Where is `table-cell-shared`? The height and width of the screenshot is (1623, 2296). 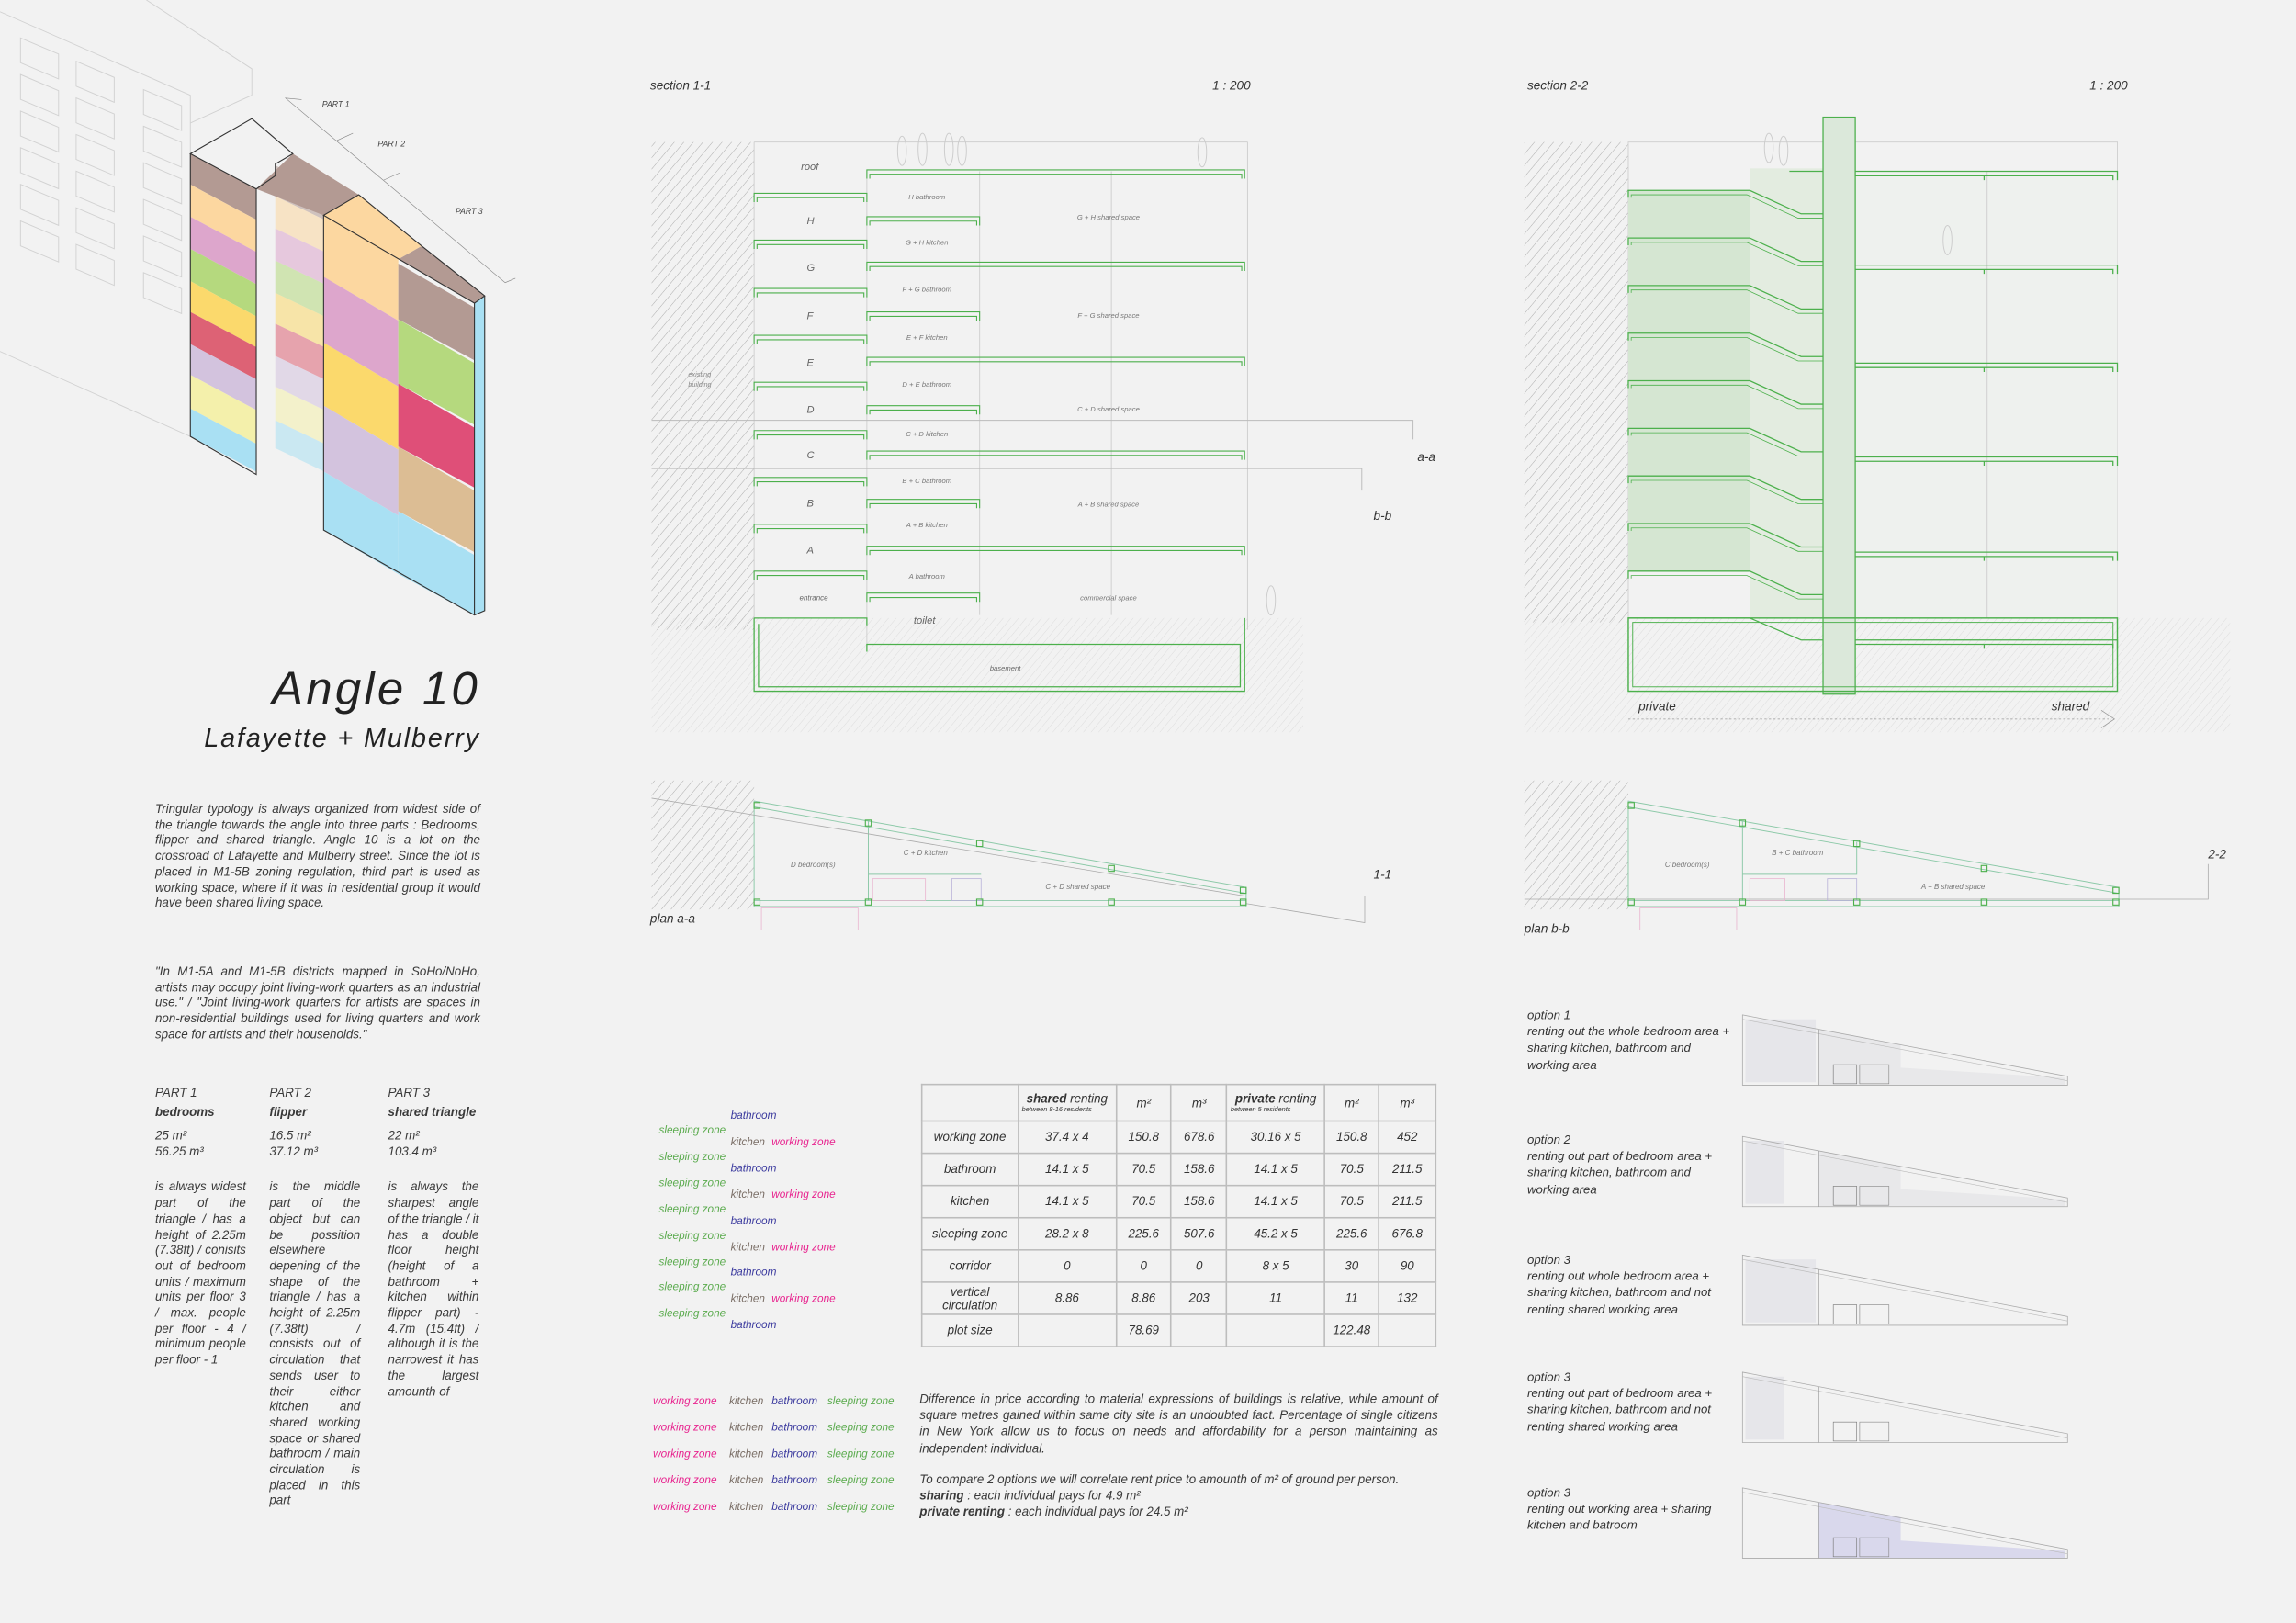
table-cell-shared is located at coordinates (1067, 1330).